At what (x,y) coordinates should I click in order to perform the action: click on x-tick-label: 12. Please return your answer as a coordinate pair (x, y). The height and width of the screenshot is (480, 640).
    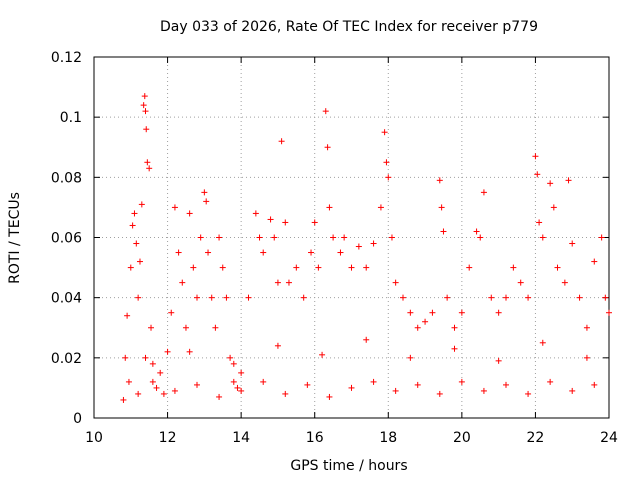
    Looking at the image, I should click on (168, 438).